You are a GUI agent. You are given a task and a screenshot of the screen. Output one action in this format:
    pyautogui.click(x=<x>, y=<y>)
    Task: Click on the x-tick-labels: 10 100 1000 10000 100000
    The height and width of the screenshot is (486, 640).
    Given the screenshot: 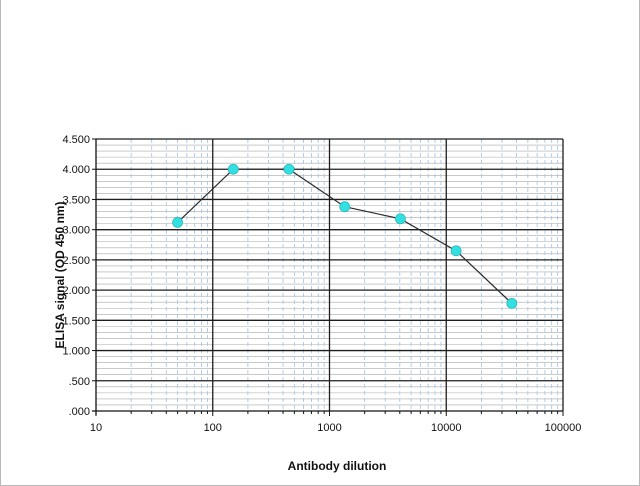 What is the action you would take?
    pyautogui.click(x=335, y=428)
    